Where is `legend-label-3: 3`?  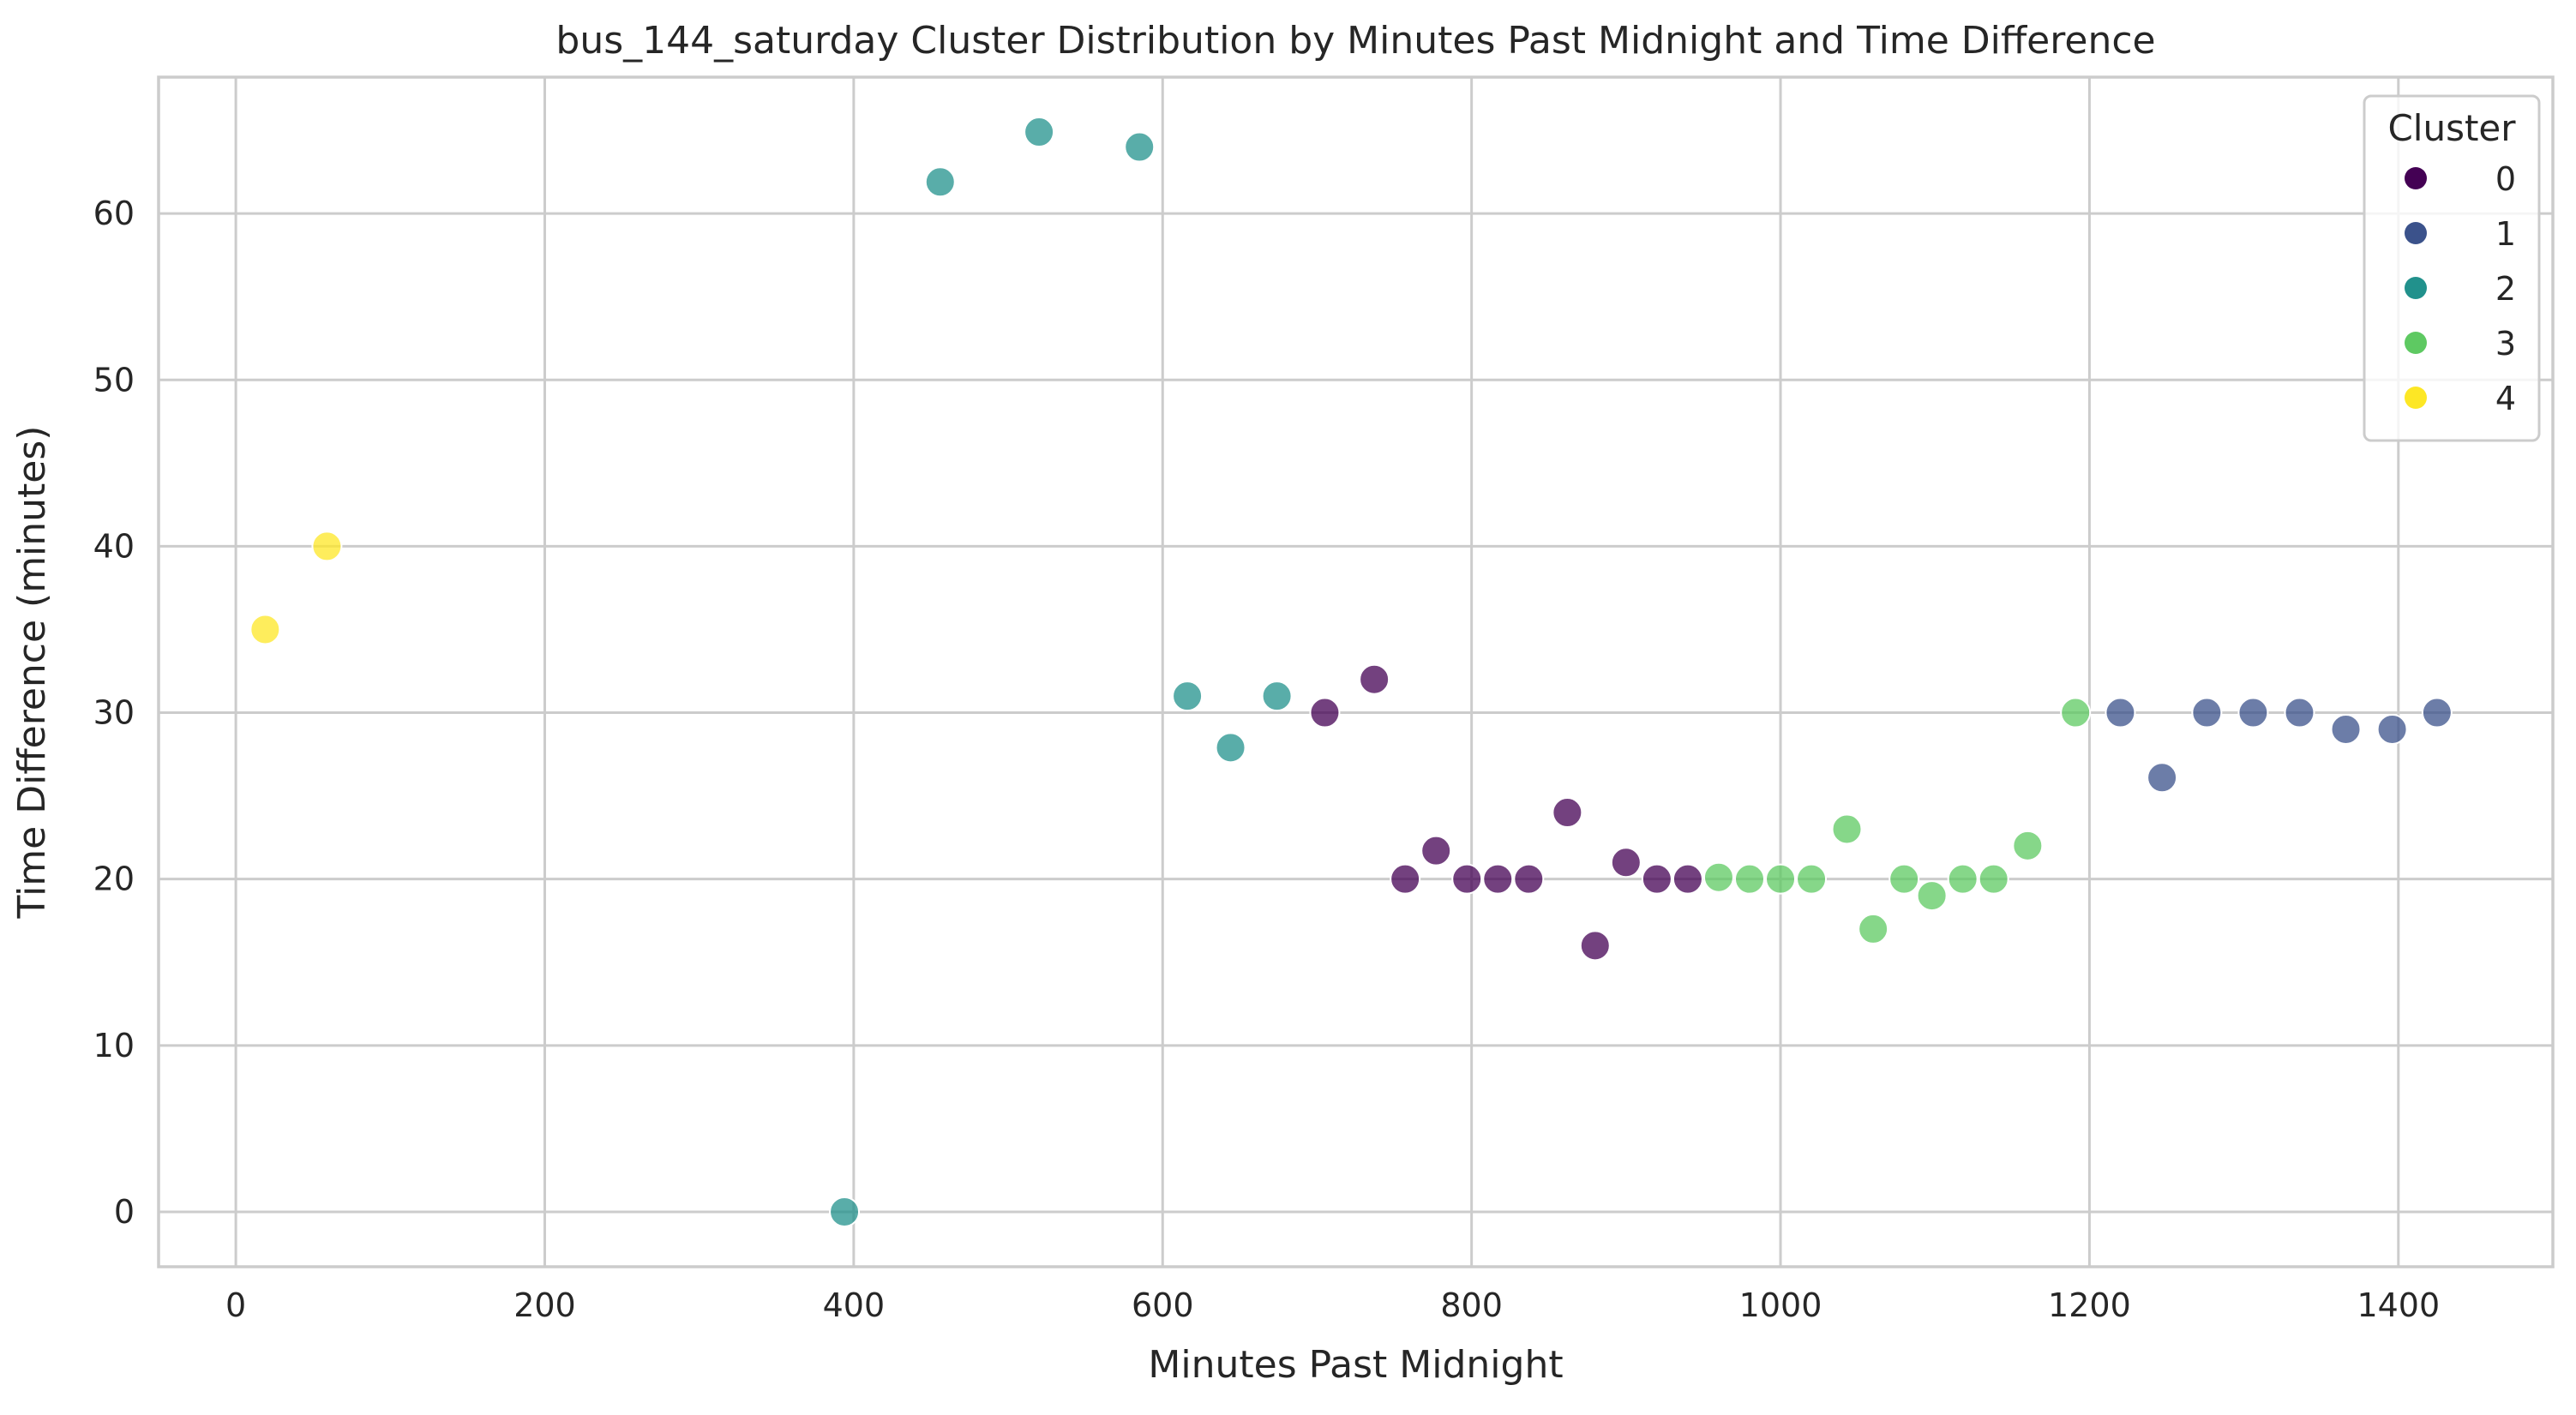
legend-label-3: 3 is located at coordinates (2505, 344).